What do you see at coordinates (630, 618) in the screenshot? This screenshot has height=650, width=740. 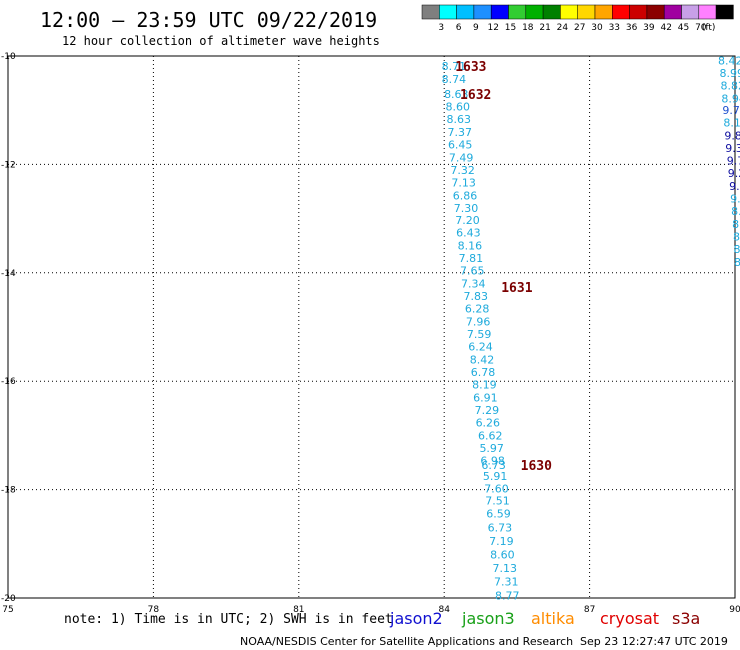 I see `satellite-label-cryosat: cryosat` at bounding box center [630, 618].